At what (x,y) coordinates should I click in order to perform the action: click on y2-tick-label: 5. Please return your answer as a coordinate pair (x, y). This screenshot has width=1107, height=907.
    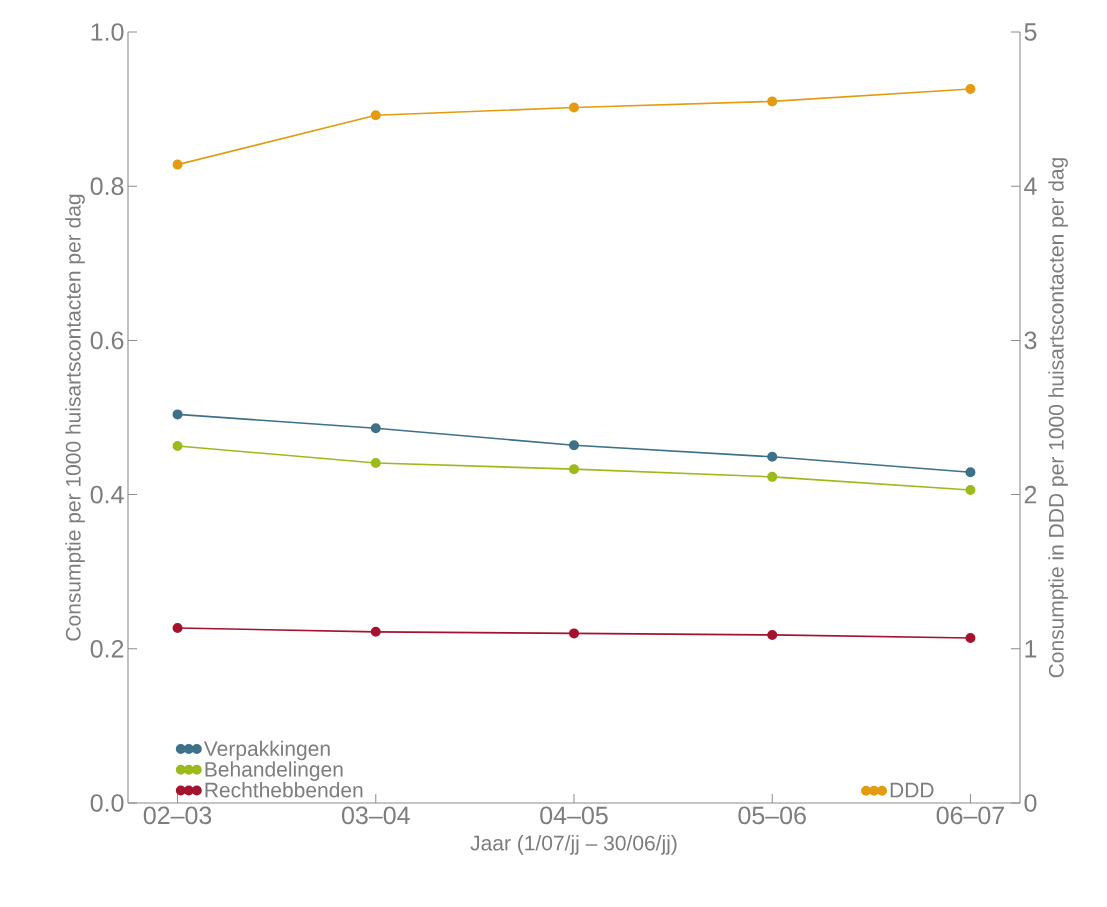
    Looking at the image, I should click on (1030, 32).